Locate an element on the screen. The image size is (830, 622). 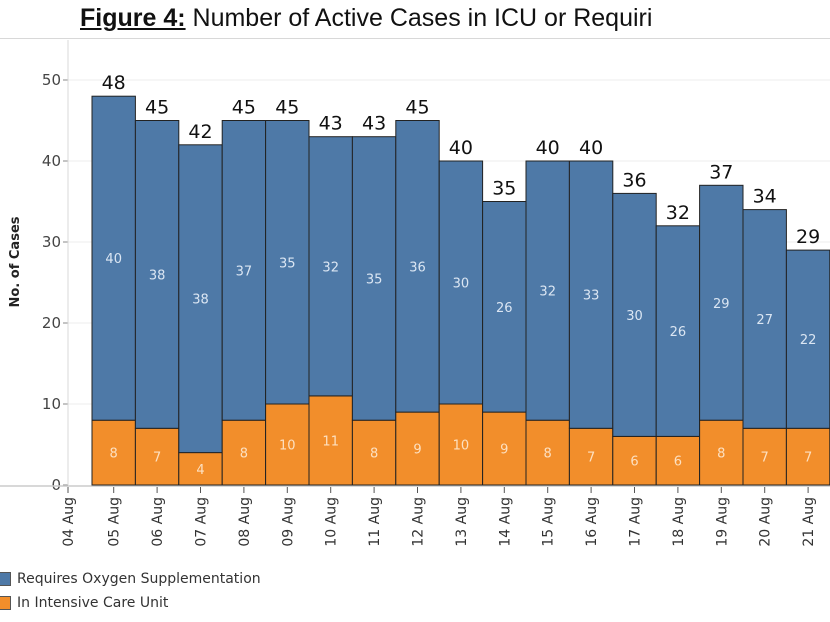
x-tick-label: 14 Aug is located at coordinates (505, 522).